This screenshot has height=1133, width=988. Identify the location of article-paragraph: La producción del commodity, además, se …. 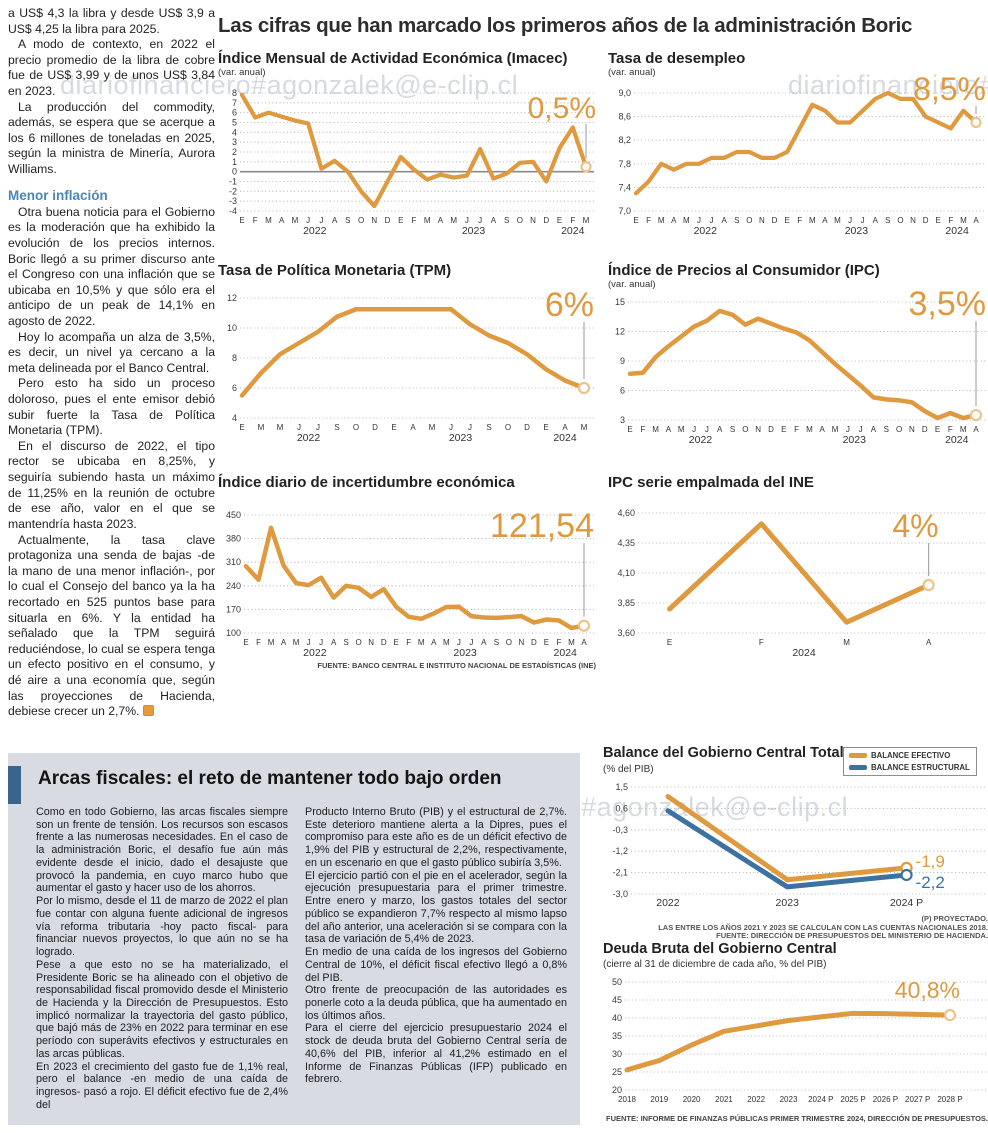
(111, 138).